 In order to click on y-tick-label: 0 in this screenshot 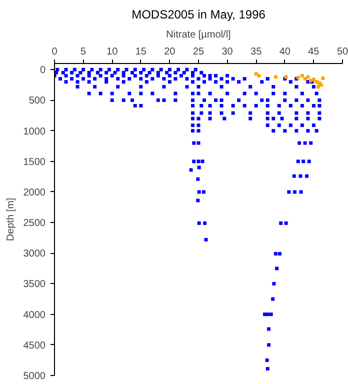, I will do `click(43, 70)`.